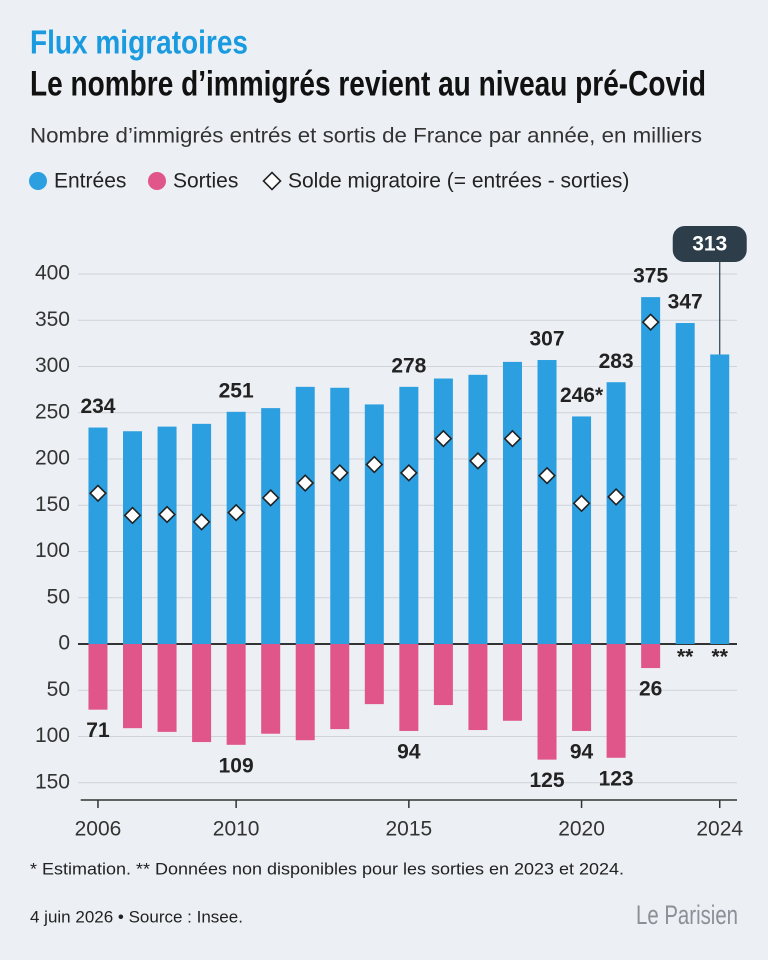  I want to click on value-label: 283, so click(616, 361).